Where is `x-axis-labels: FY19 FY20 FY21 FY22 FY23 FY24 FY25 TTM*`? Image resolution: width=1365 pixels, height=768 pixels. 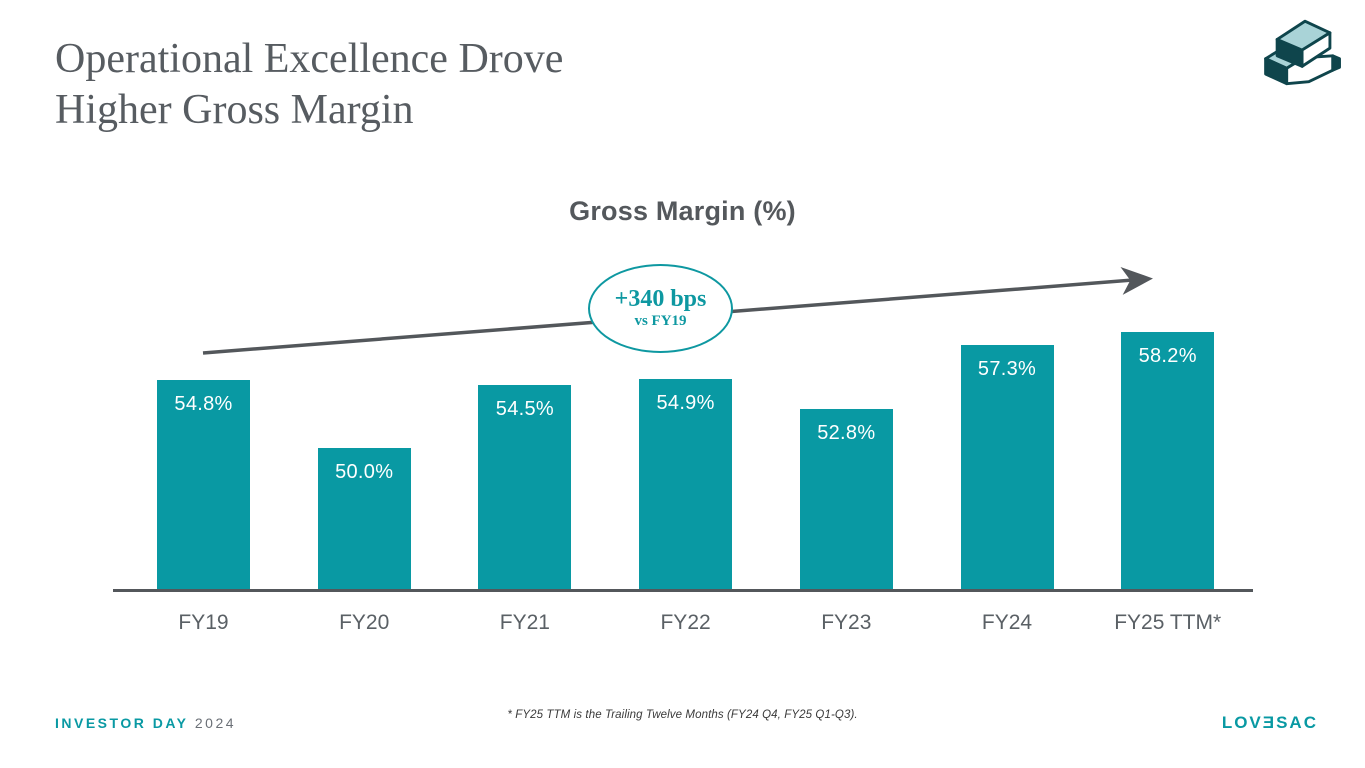
x-axis-labels: FY19 FY20 FY21 FY22 FY23 FY24 FY25 TTM* is located at coordinates (683, 626).